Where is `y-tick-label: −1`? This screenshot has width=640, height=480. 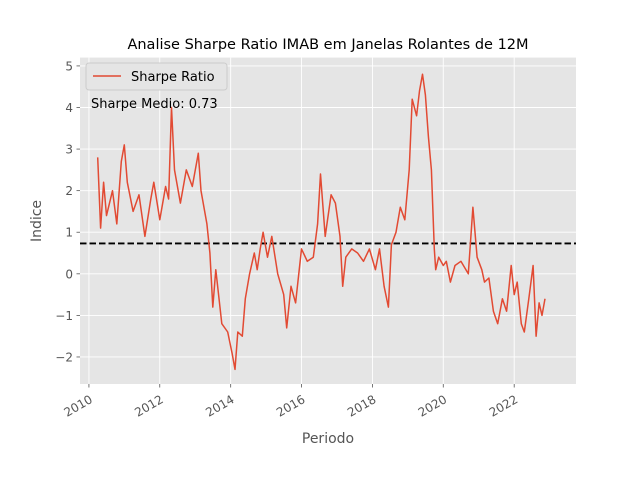 y-tick-label: −1 is located at coordinates (64, 316).